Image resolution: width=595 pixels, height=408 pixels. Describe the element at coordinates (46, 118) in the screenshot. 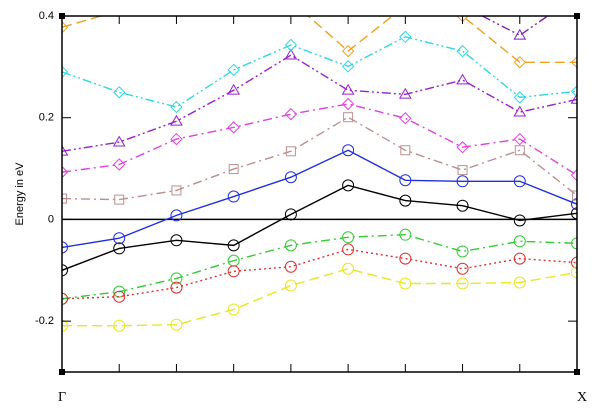

I see `y-tick-label: 0.2` at that location.